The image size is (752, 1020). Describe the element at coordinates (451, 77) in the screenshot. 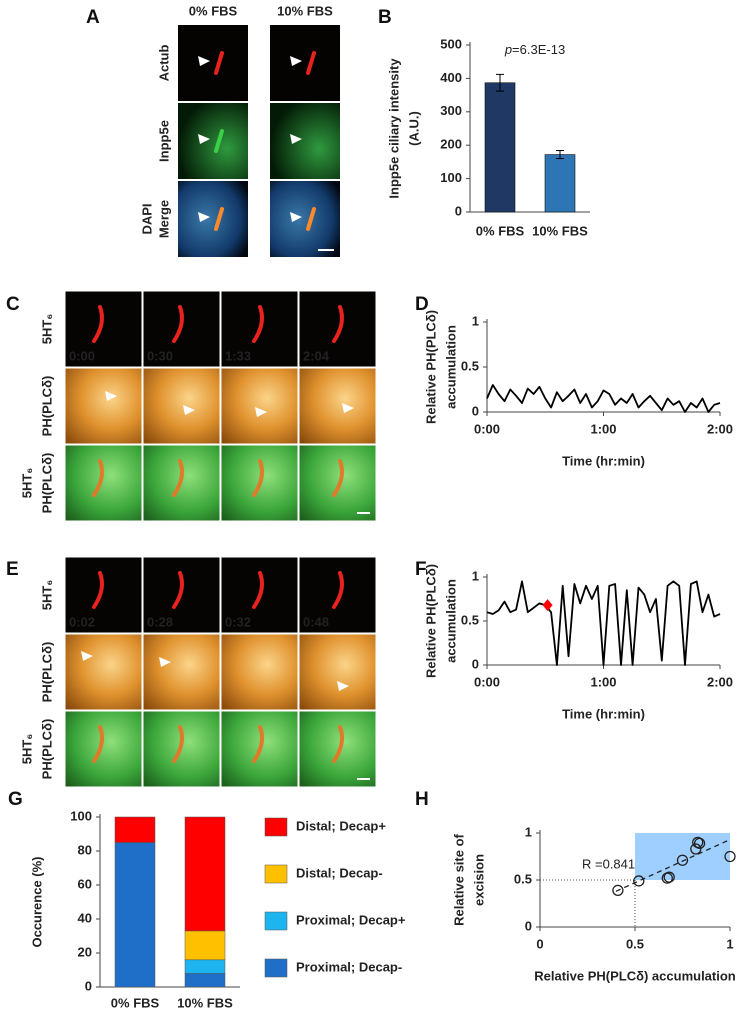

I see `y-tick-label: 400` at that location.